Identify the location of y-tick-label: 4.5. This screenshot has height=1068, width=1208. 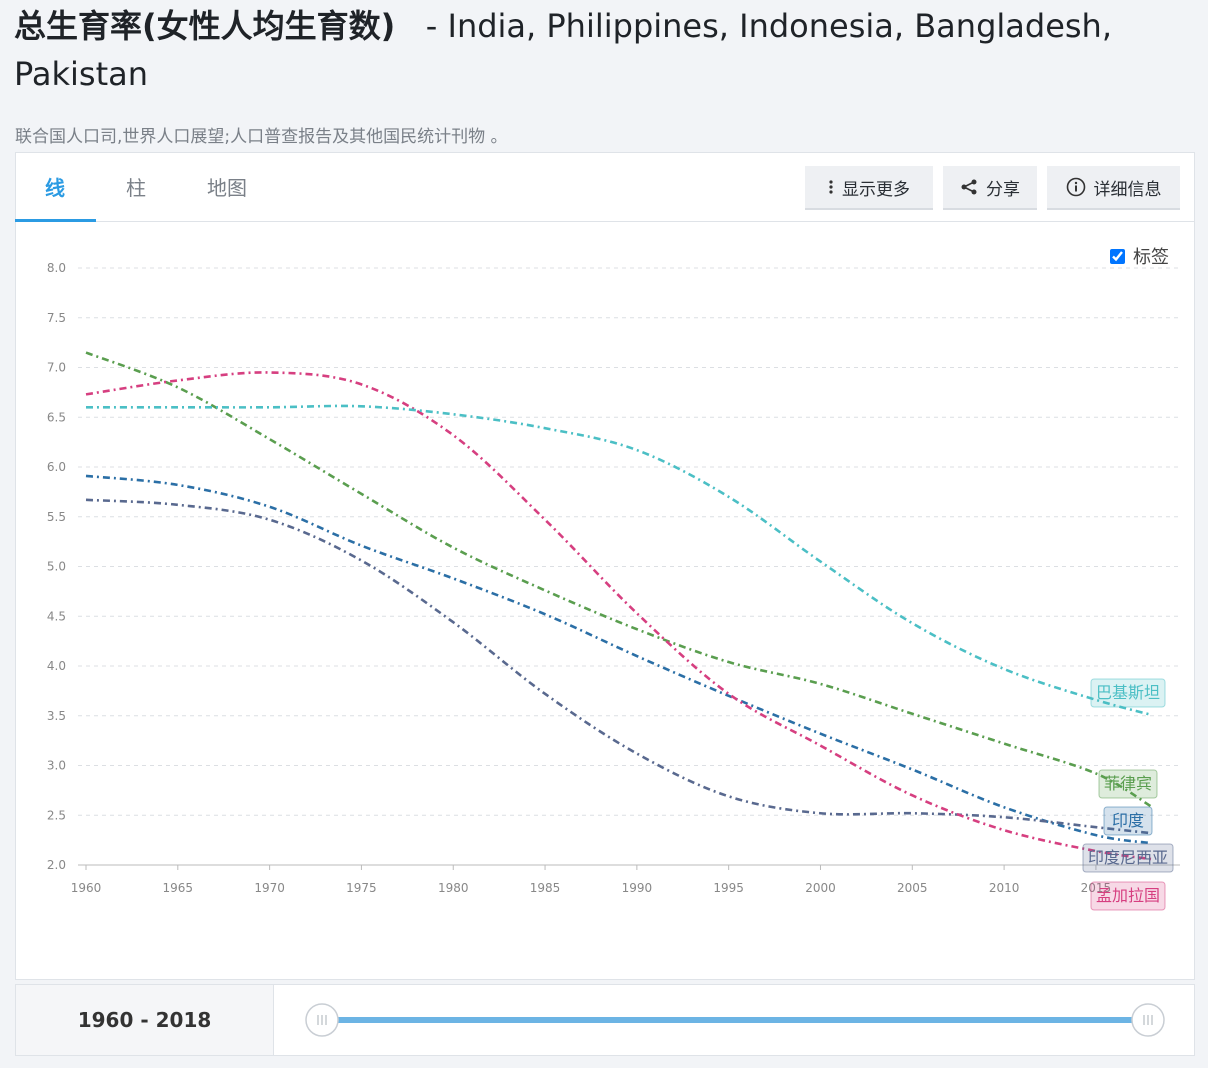
(56, 616).